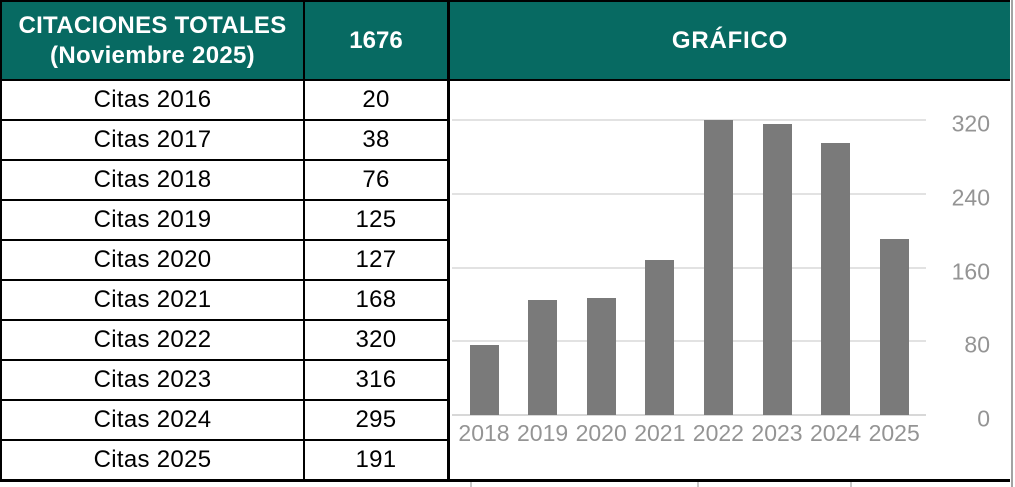  I want to click on table-row: Citas 2018 76, so click(224, 181).